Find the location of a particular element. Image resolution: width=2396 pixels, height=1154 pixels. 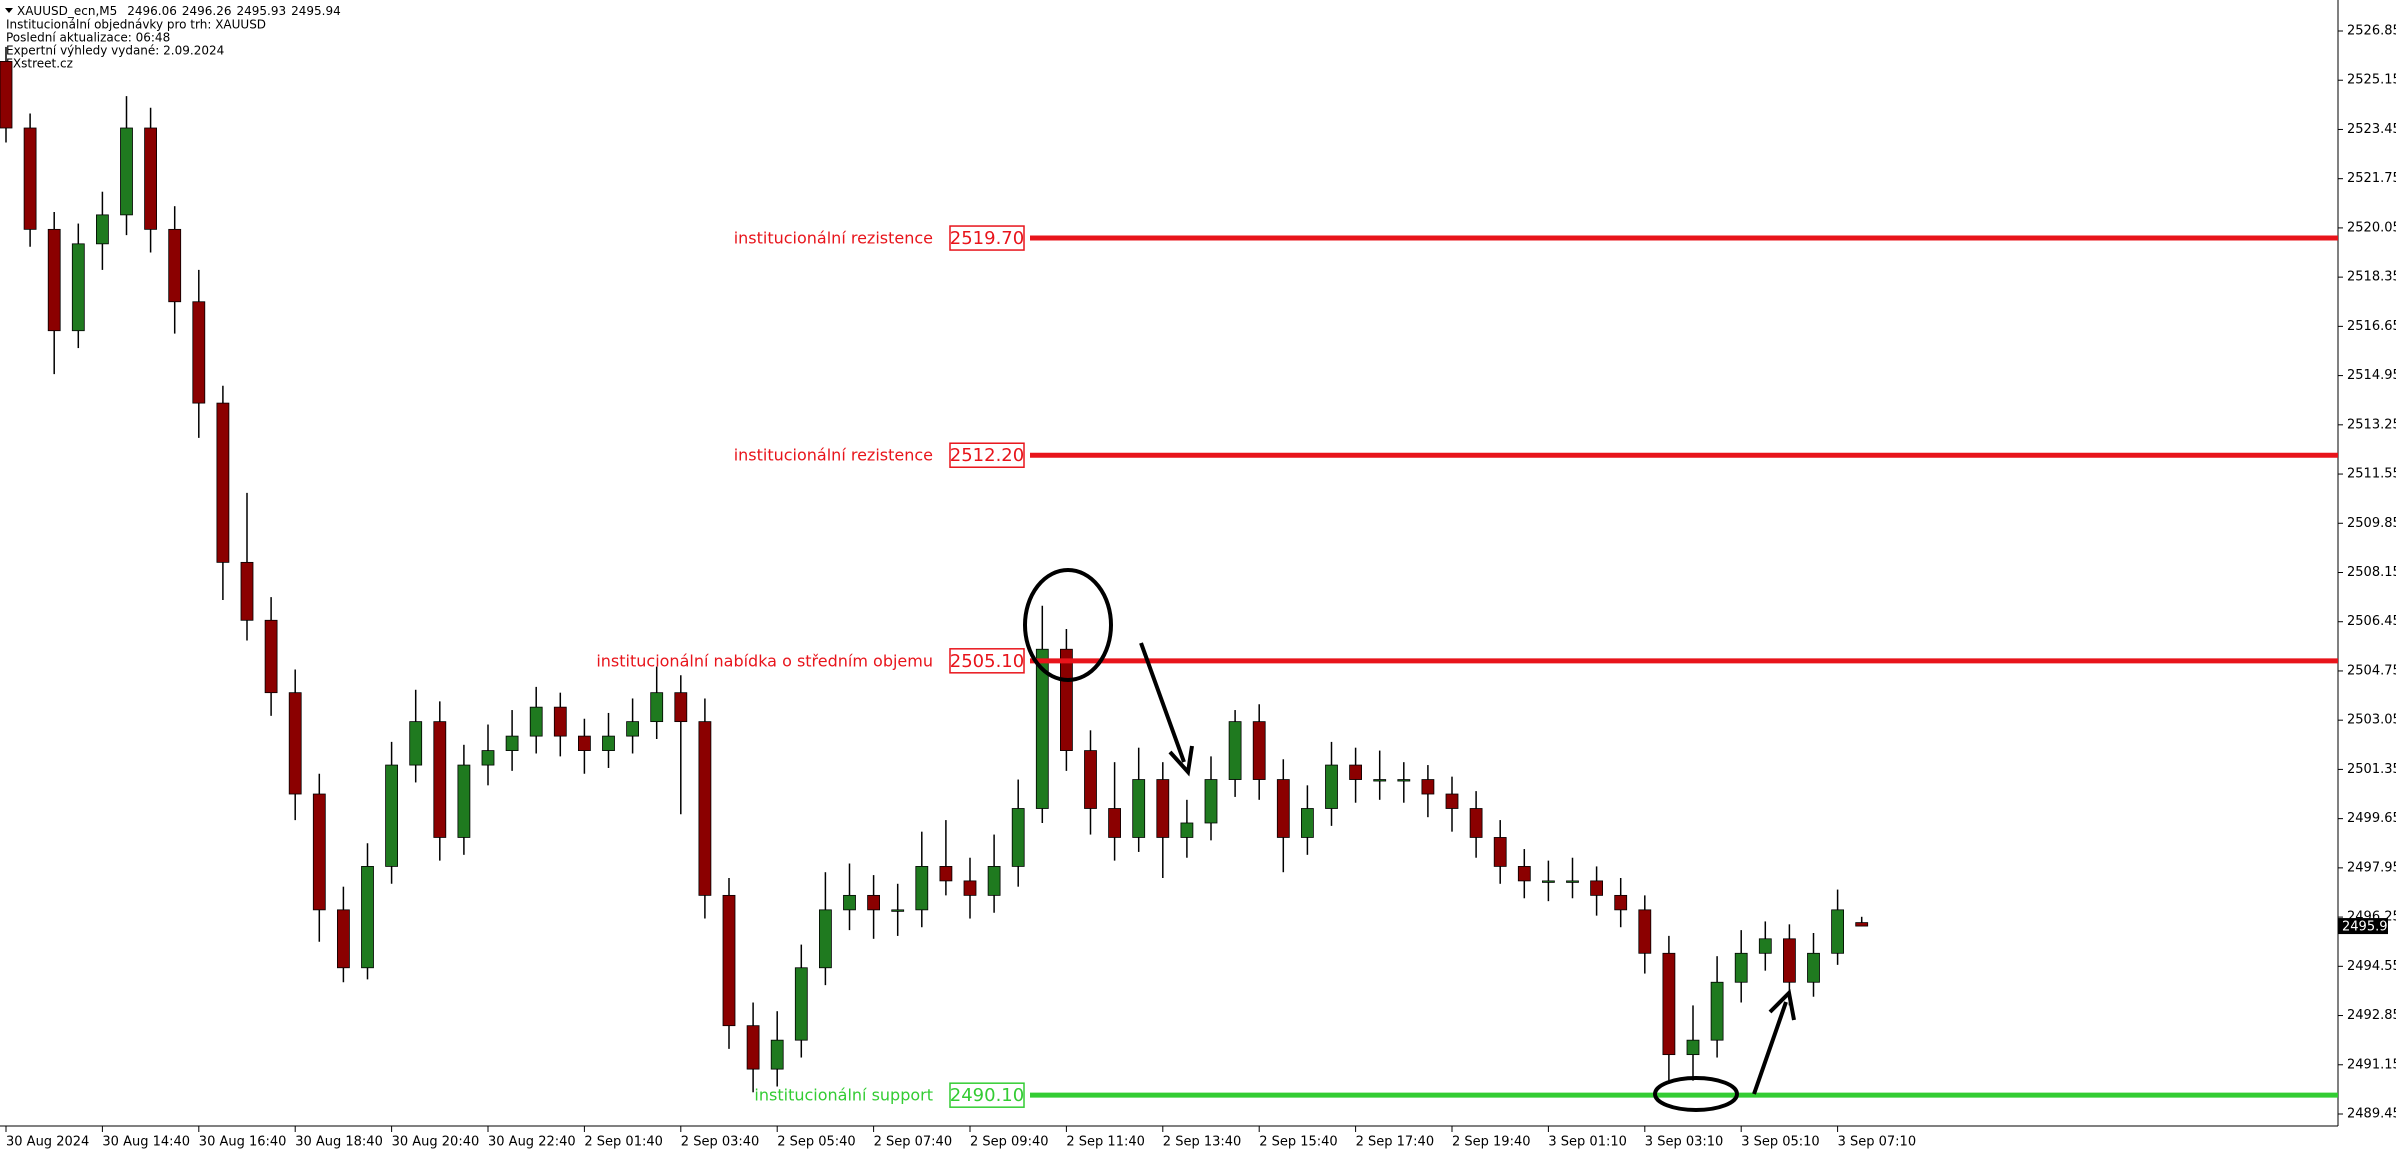

level-value: 2505.10 is located at coordinates (987, 661).